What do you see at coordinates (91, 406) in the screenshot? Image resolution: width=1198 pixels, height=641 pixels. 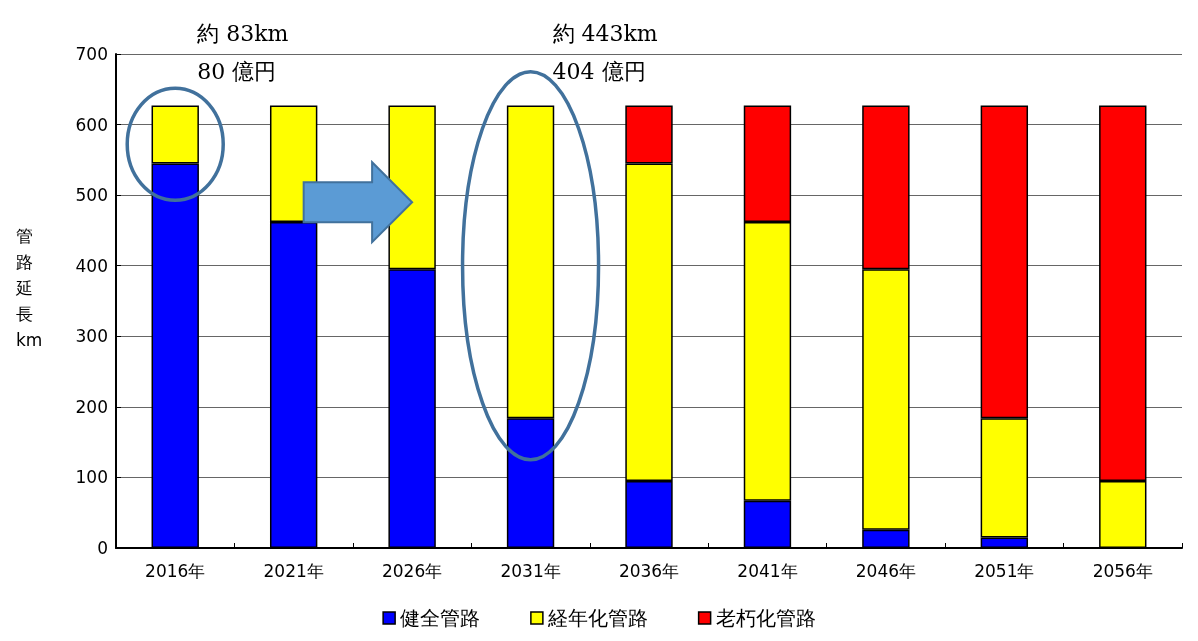 I see `y-tick-label: 200` at bounding box center [91, 406].